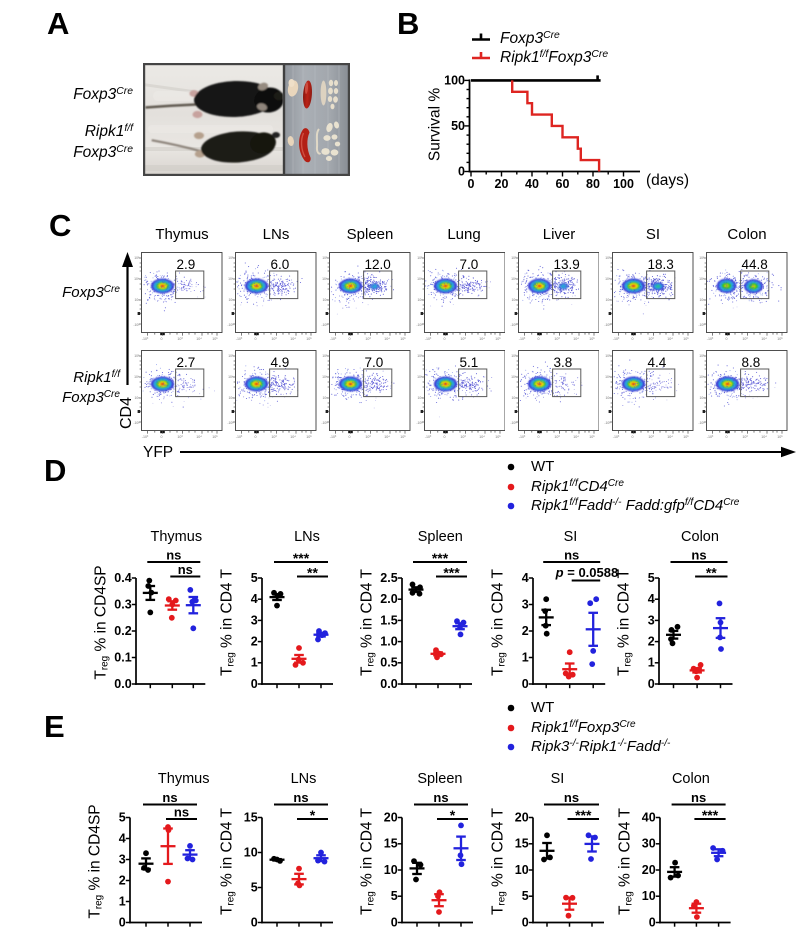 The width and height of the screenshot is (799, 950). Describe the element at coordinates (468, 362) in the screenshot. I see `svg-text: 5.1` at that location.